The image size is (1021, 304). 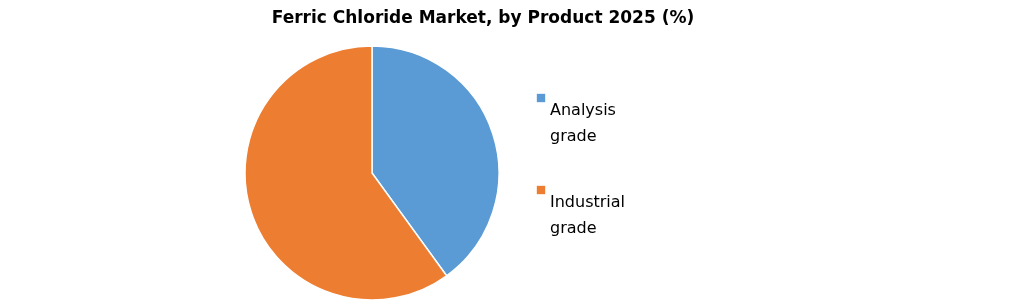 What do you see at coordinates (483, 17) in the screenshot?
I see `chart-title: Ferric Chloride Market, by Product 2025 (%)` at bounding box center [483, 17].